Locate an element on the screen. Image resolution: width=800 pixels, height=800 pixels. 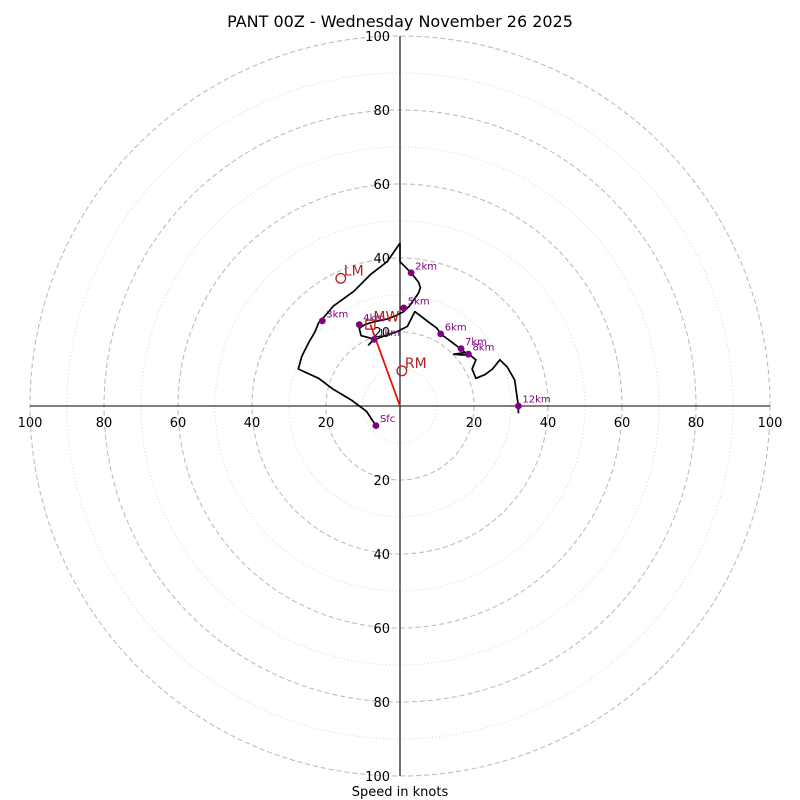
height-marker-7km is located at coordinates (461, 349).